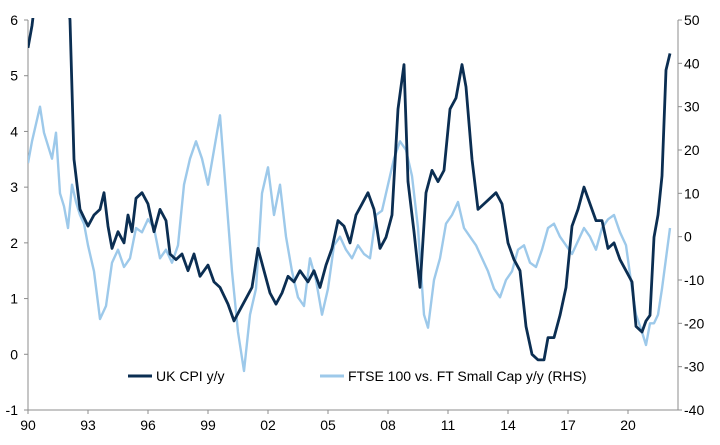 Image resolution: width=720 pixels, height=445 pixels. I want to click on x-tick-label: 90, so click(28, 425).